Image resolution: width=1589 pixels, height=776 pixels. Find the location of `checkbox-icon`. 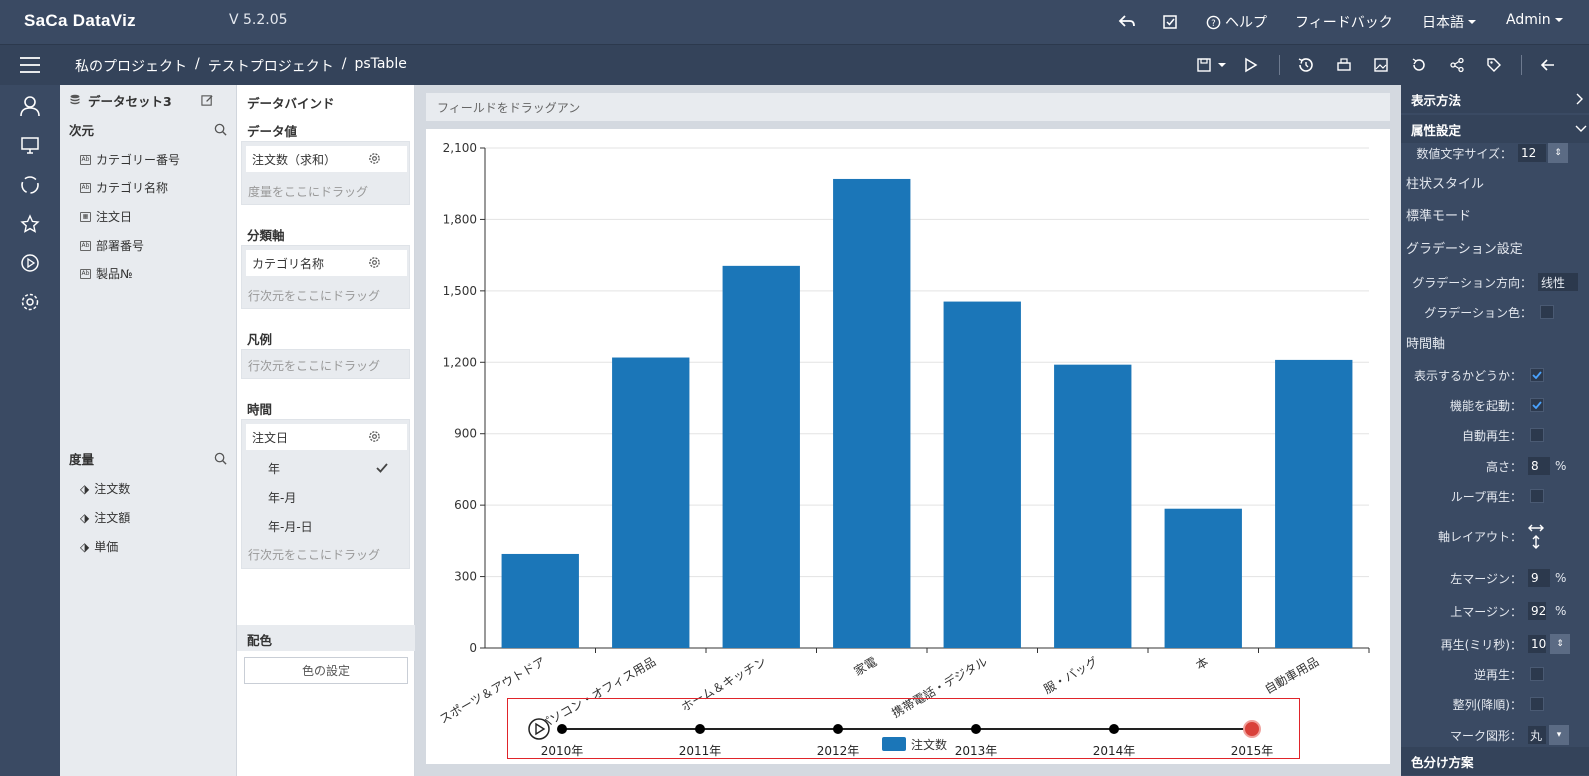

checkbox-icon is located at coordinates (1170, 22).